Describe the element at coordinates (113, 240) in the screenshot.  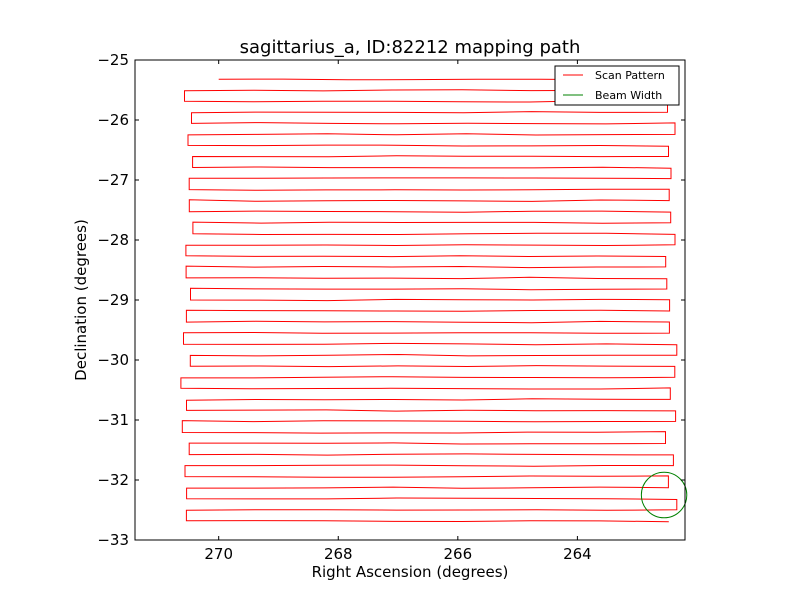
I see `y-tick-label: −28` at that location.